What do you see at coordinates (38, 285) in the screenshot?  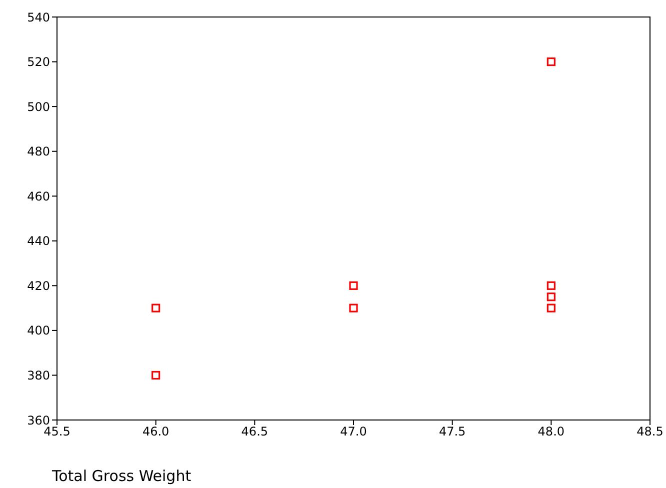 I see `y-tick-label: 420` at bounding box center [38, 285].